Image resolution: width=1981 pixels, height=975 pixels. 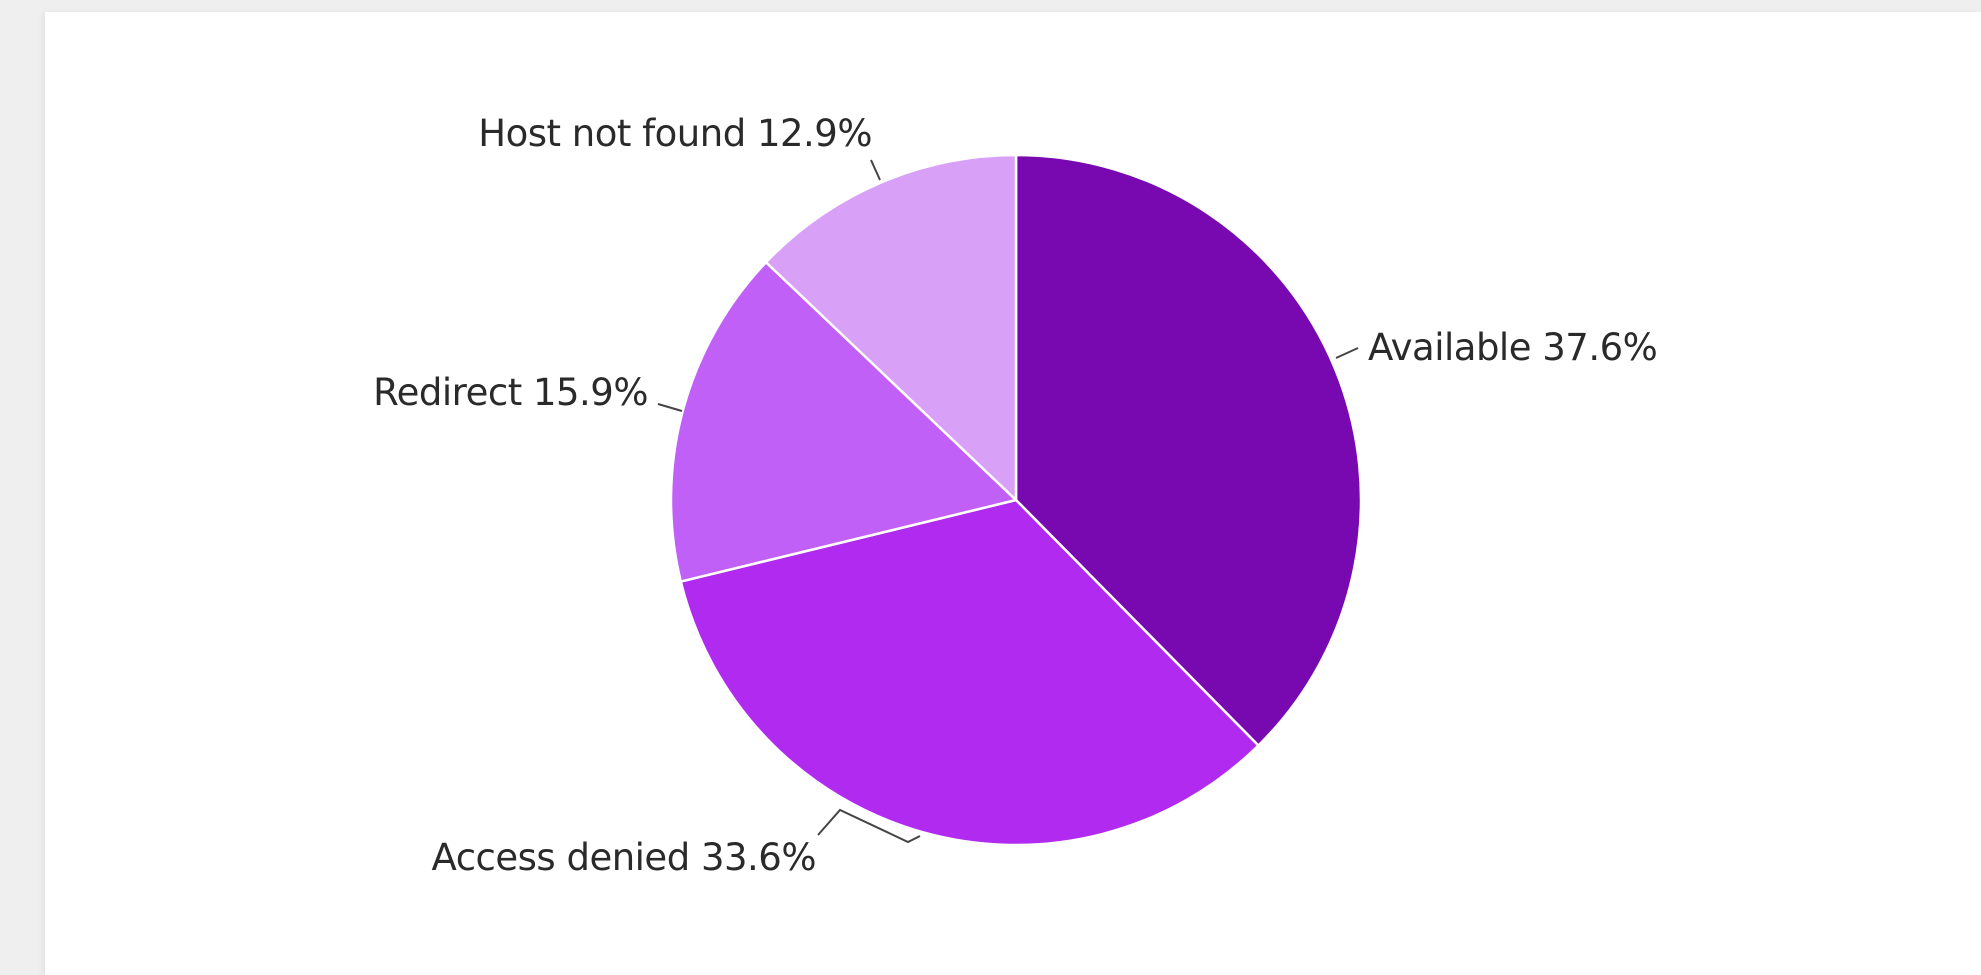 I want to click on slice-label-host-not-found: Host not found 12.9%, so click(x=675, y=133).